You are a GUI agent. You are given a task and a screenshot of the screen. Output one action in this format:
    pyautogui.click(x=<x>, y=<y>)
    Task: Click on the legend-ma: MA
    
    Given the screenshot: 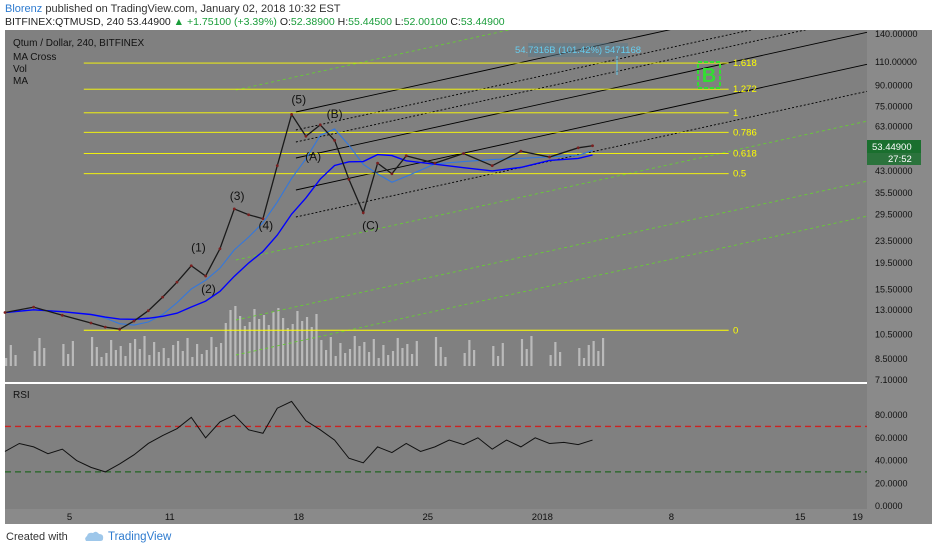 What is the action you would take?
    pyautogui.click(x=20, y=81)
    